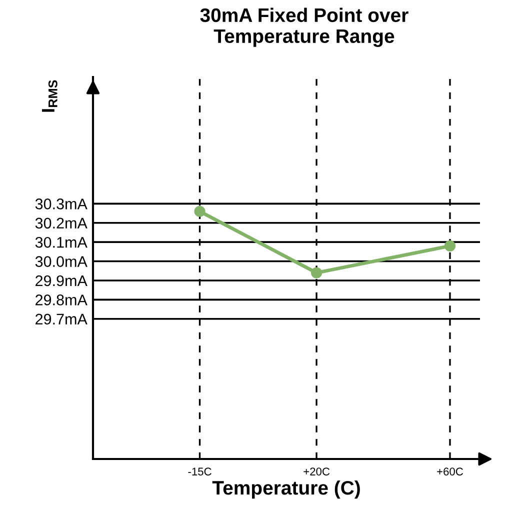 Image resolution: width=507 pixels, height=520 pixels. Describe the element at coordinates (50, 96) in the screenshot. I see `y-axis-title: I$_{RMS}$` at that location.